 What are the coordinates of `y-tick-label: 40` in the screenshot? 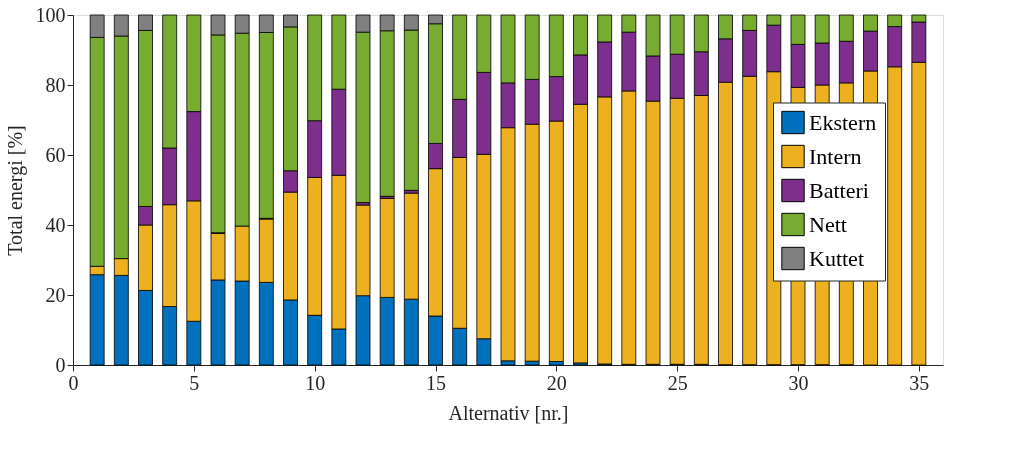 It's located at (55, 224).